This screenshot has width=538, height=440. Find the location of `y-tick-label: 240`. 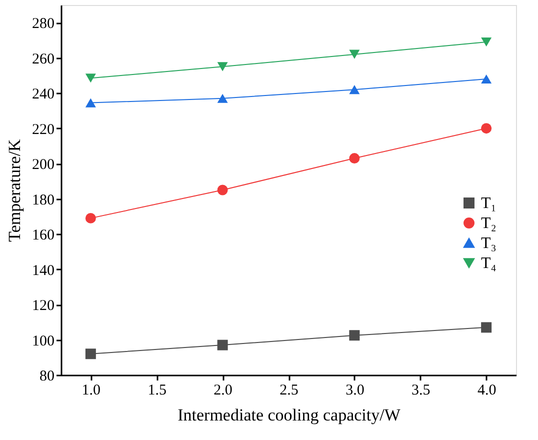

y-tick-label: 240 is located at coordinates (43, 94).